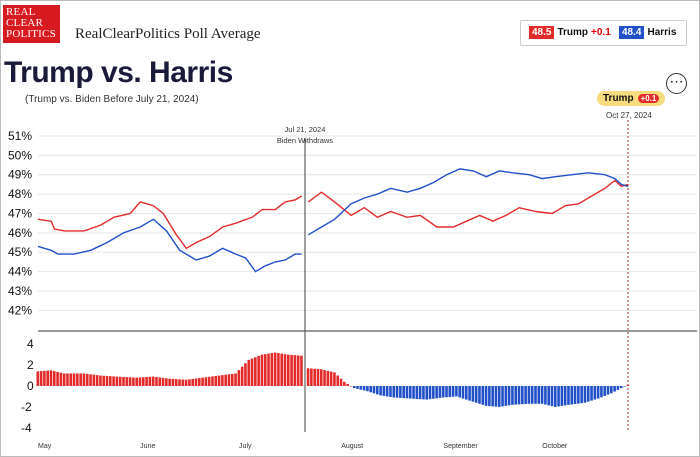 This screenshot has width=700, height=457. I want to click on spread-tick-label: -2, so click(26, 407).